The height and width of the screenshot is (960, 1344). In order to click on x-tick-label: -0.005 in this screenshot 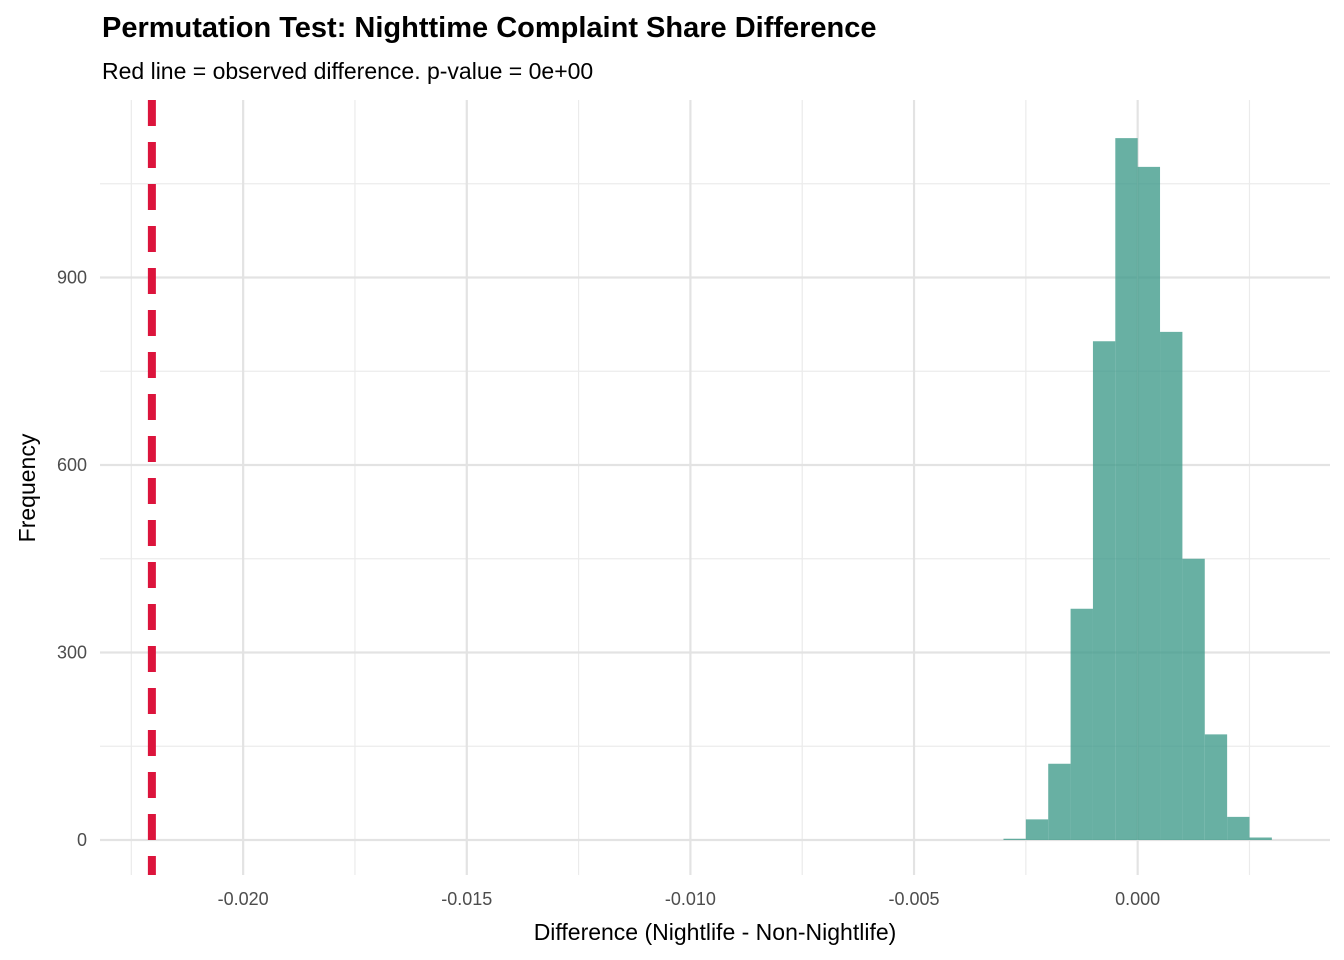, I will do `click(914, 899)`.